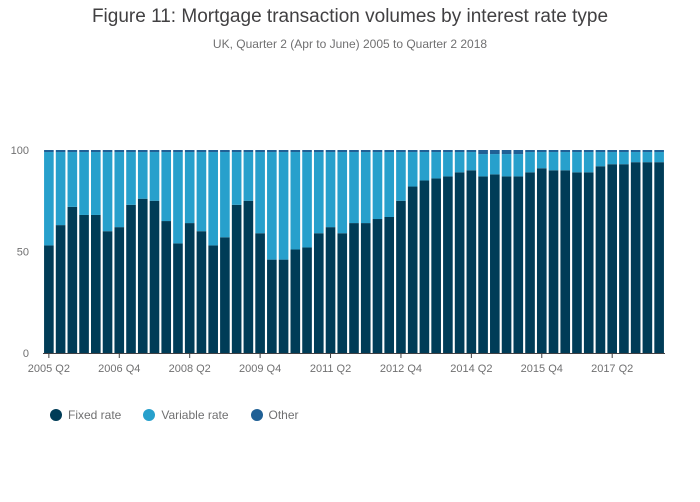 The image size is (700, 502). What do you see at coordinates (20, 151) in the screenshot?
I see `y-tick-label: 100` at bounding box center [20, 151].